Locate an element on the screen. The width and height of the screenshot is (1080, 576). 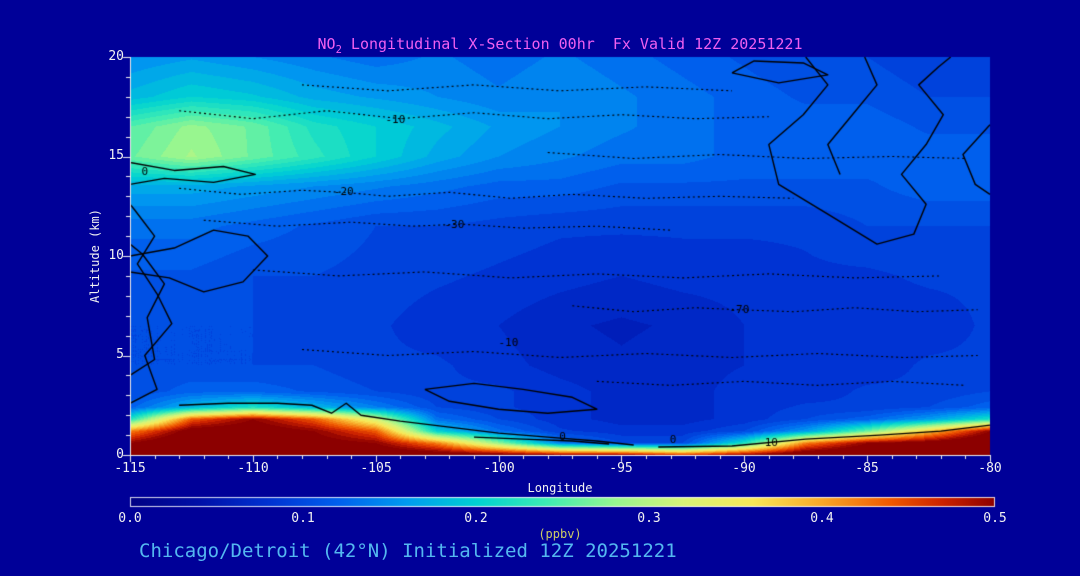
x-tick-label: -100 is located at coordinates (499, 468).